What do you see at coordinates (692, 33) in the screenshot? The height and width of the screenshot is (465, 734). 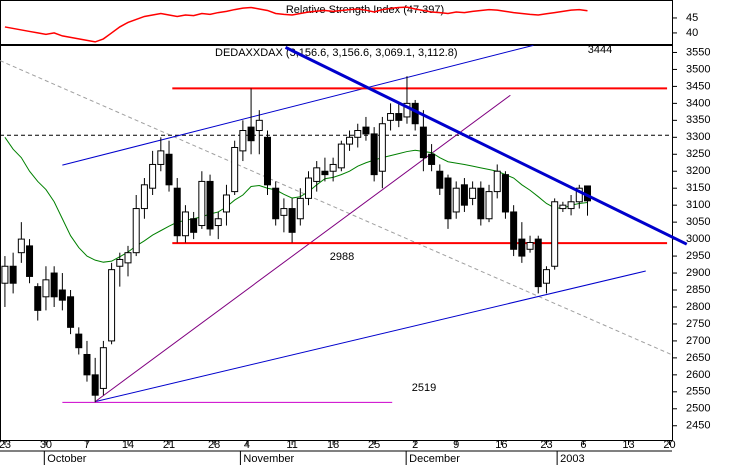 I see `y-tick-label: 40` at bounding box center [692, 33].